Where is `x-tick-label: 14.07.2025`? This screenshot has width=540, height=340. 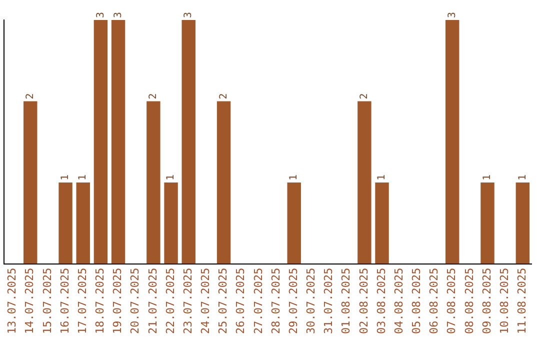
x-tick-label: 14.07.2025 is located at coordinates (29, 301).